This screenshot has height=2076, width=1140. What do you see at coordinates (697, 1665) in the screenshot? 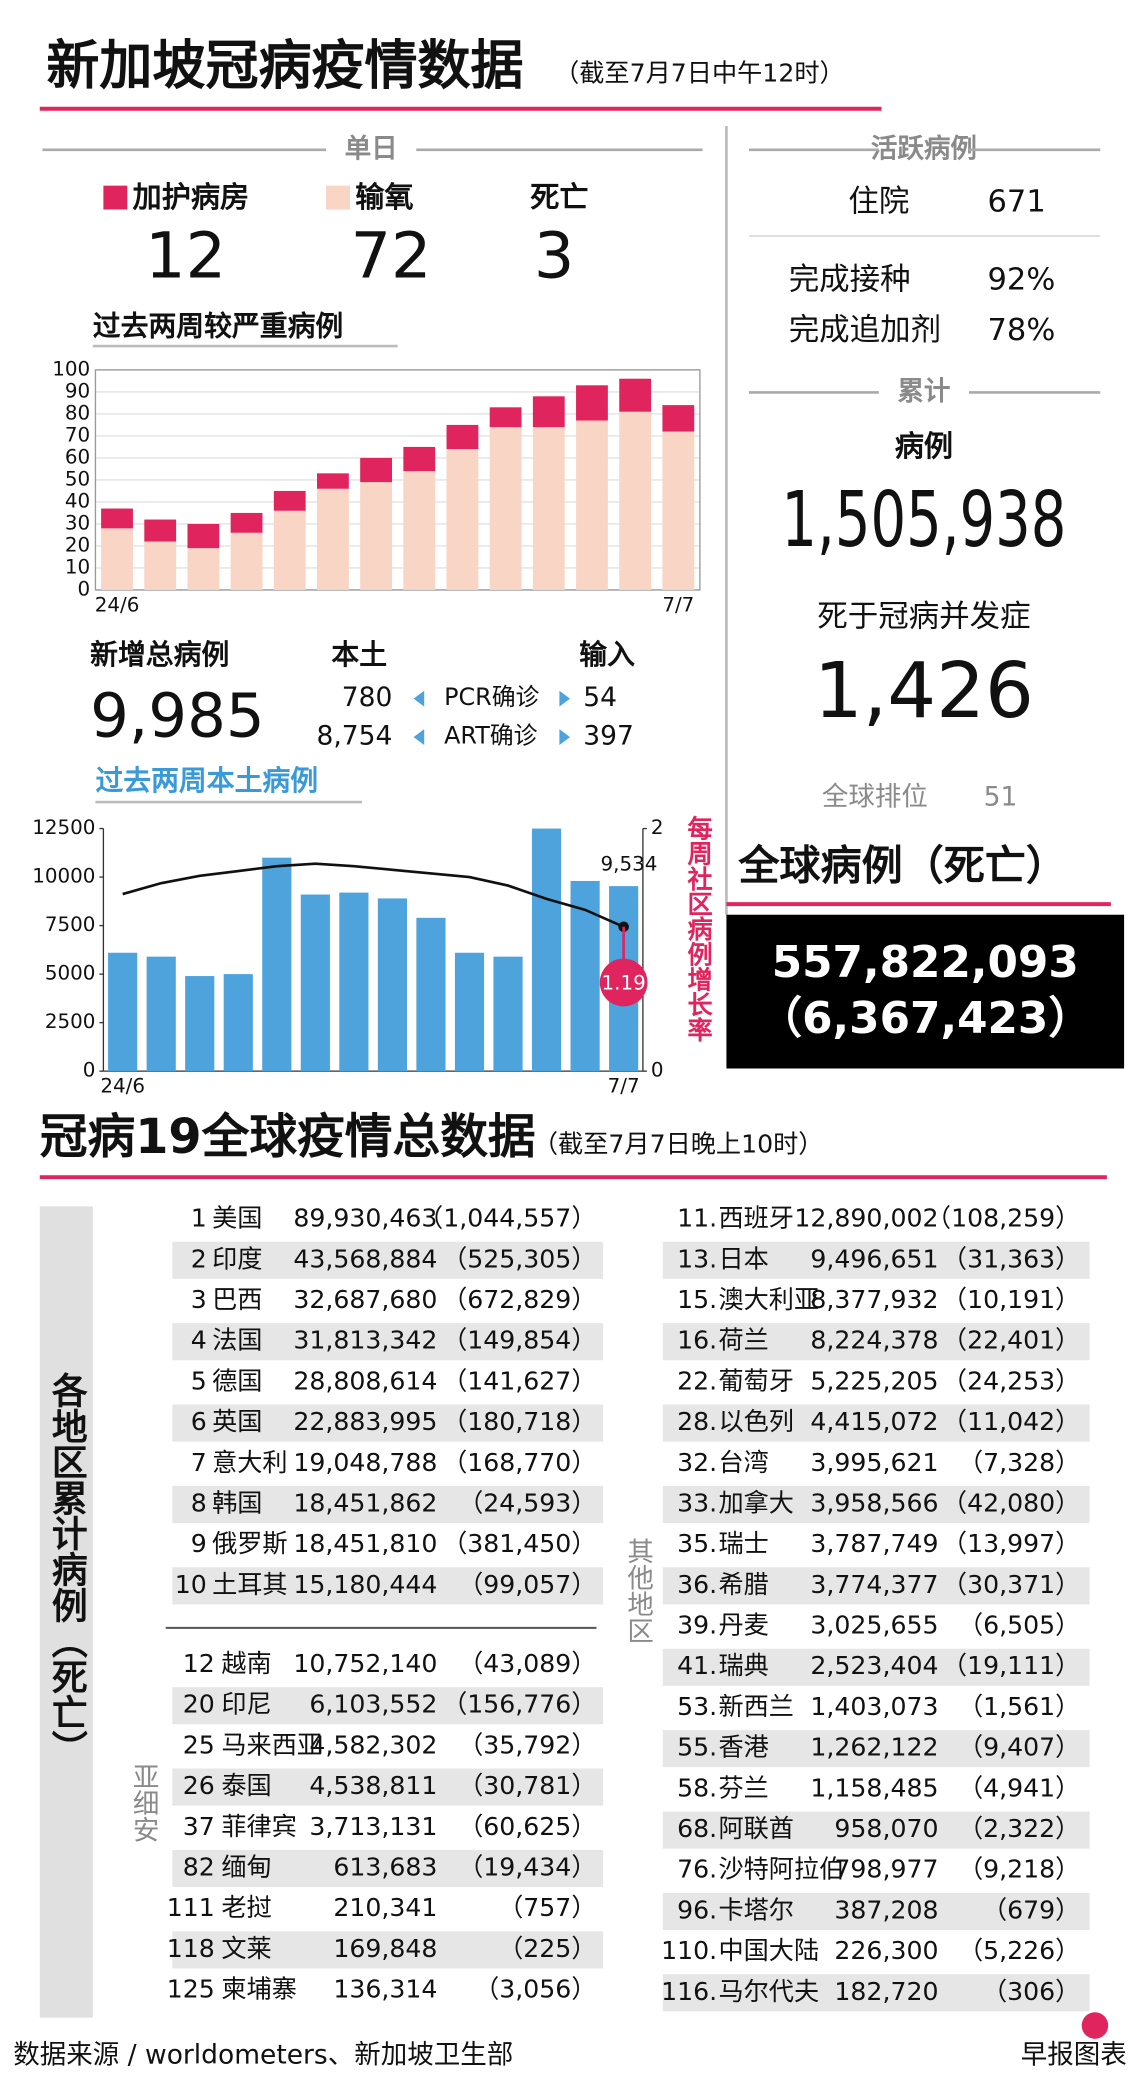
I see `rank: 41.` at bounding box center [697, 1665].